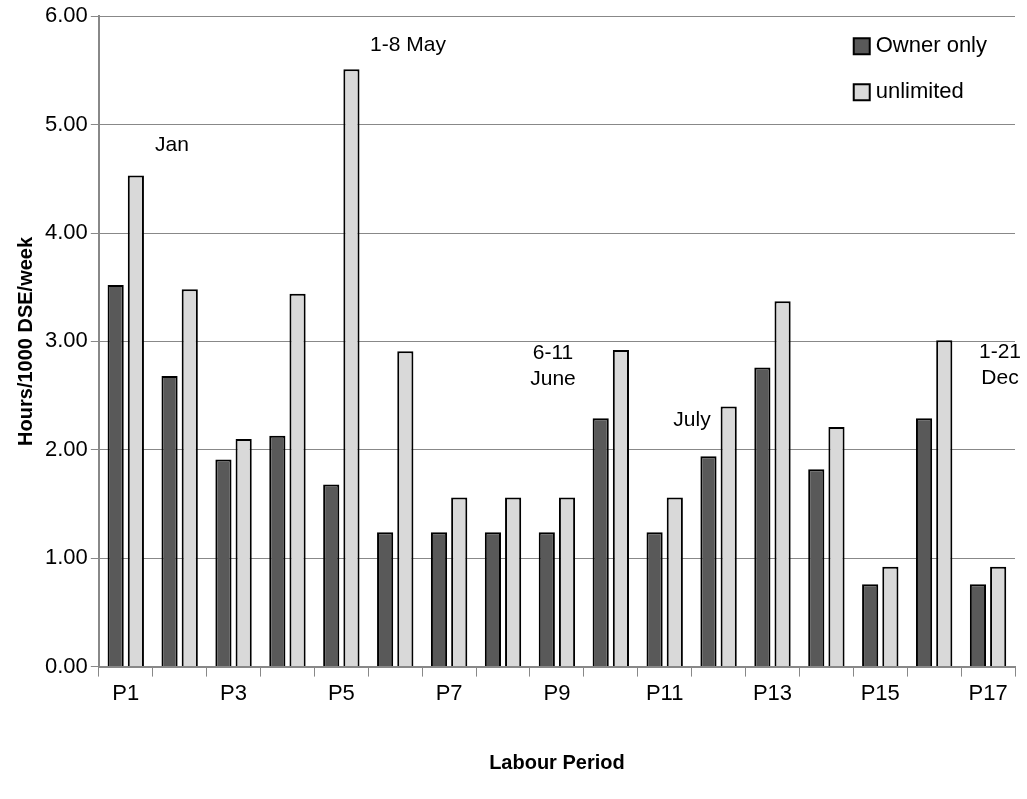 The height and width of the screenshot is (799, 1027). I want to click on x-tick-label: P3, so click(234, 692).